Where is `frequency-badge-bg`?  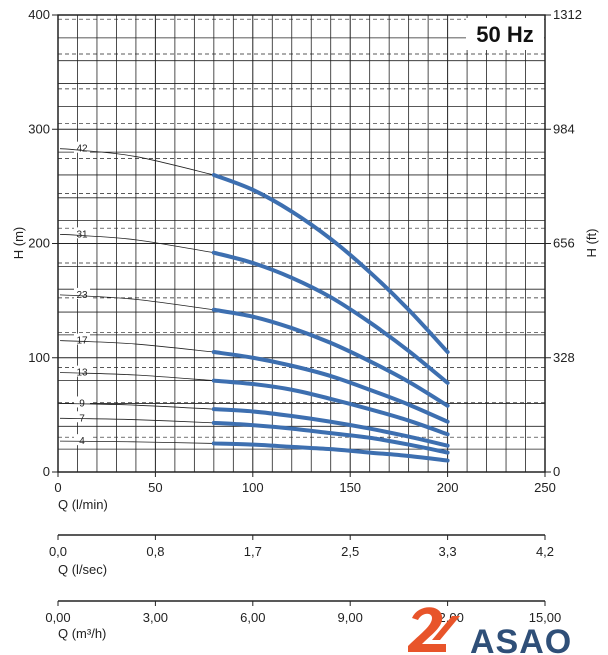 frequency-badge-bg is located at coordinates (505, 34).